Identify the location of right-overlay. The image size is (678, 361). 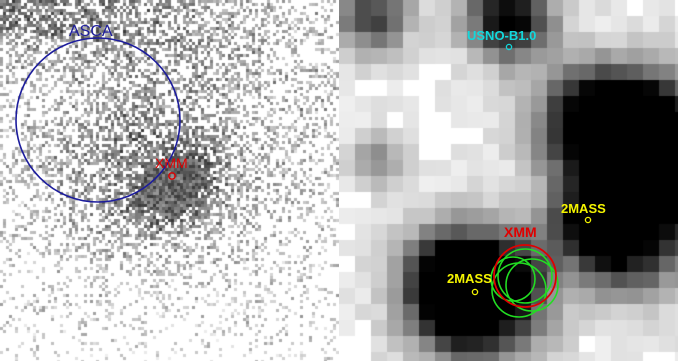
(531, 180).